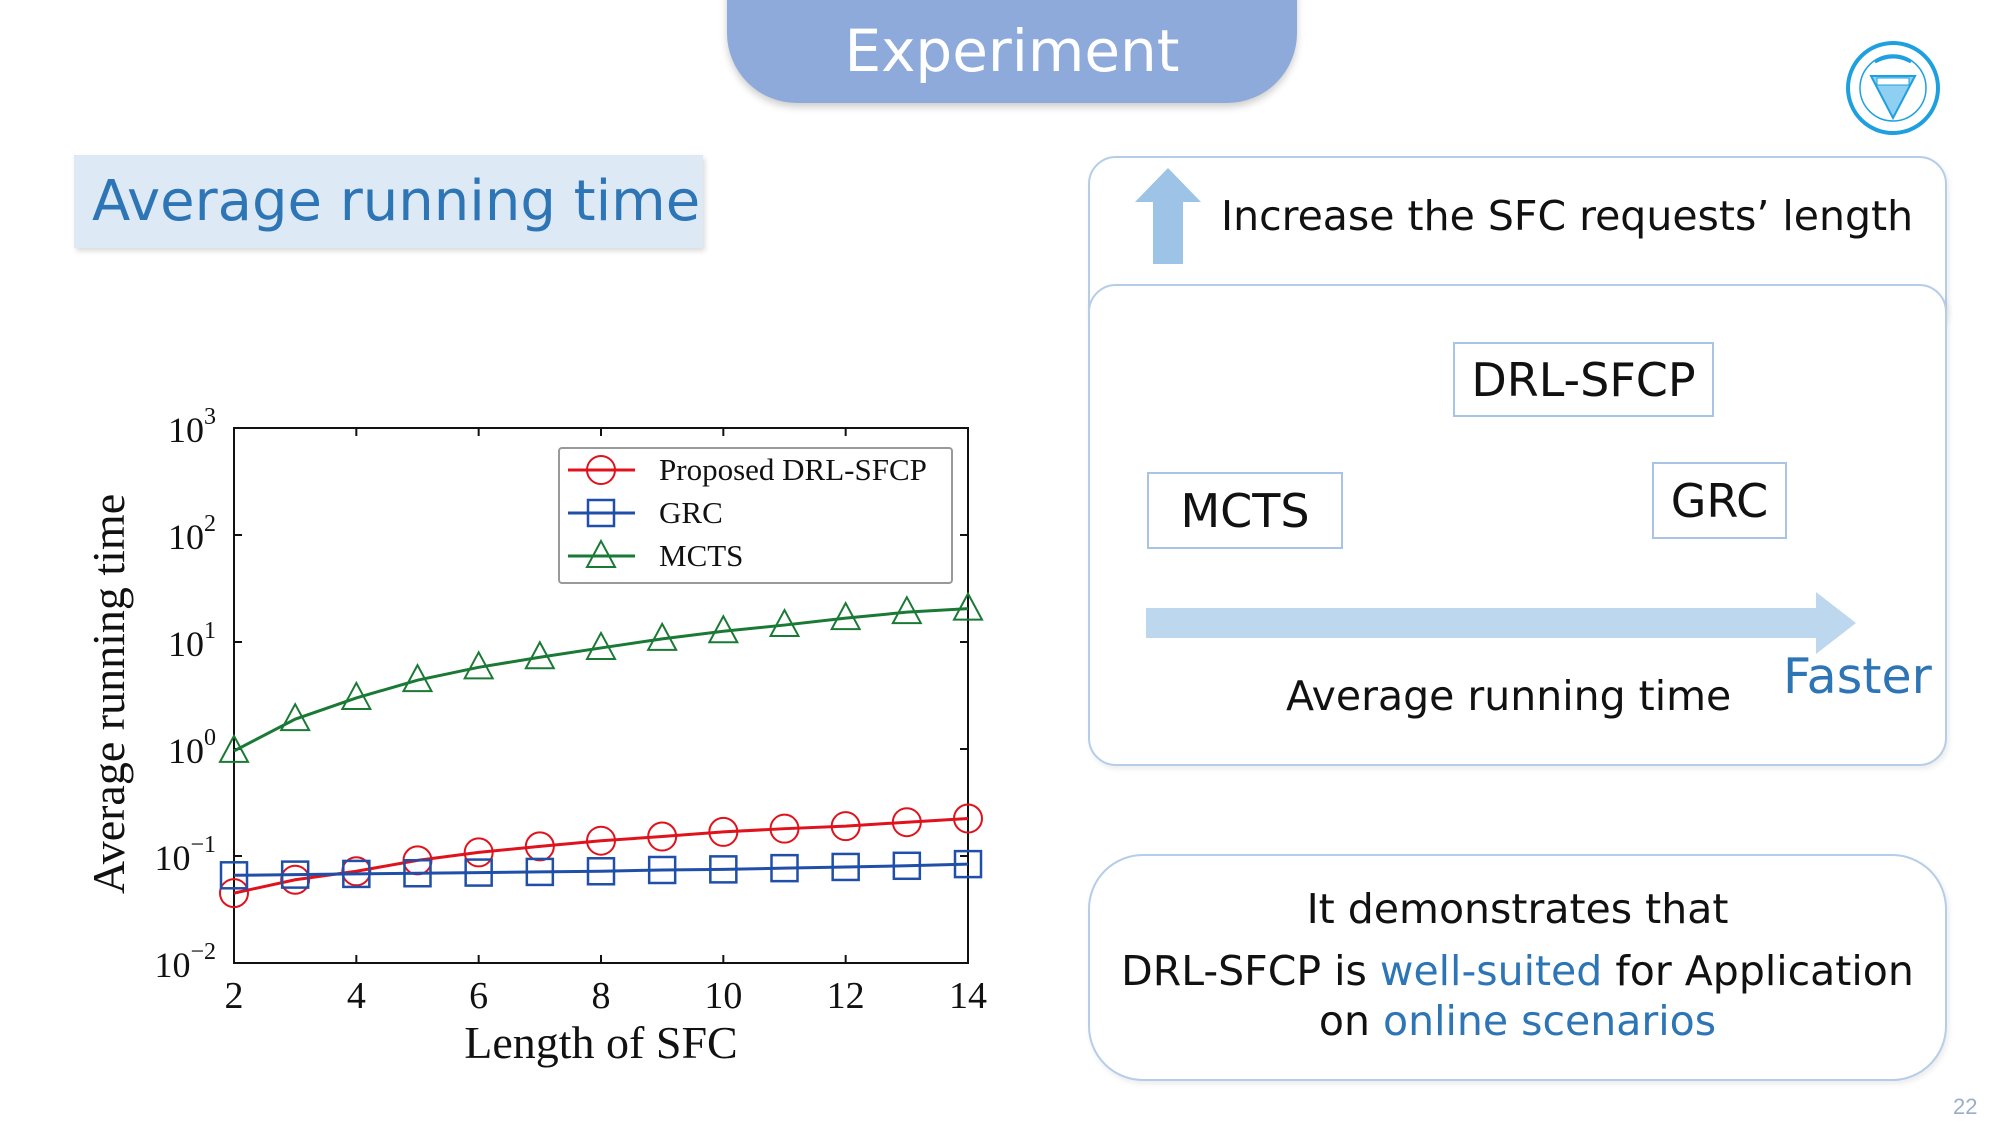  Describe the element at coordinates (846, 996) in the screenshot. I see `x-tick-label: 12` at that location.